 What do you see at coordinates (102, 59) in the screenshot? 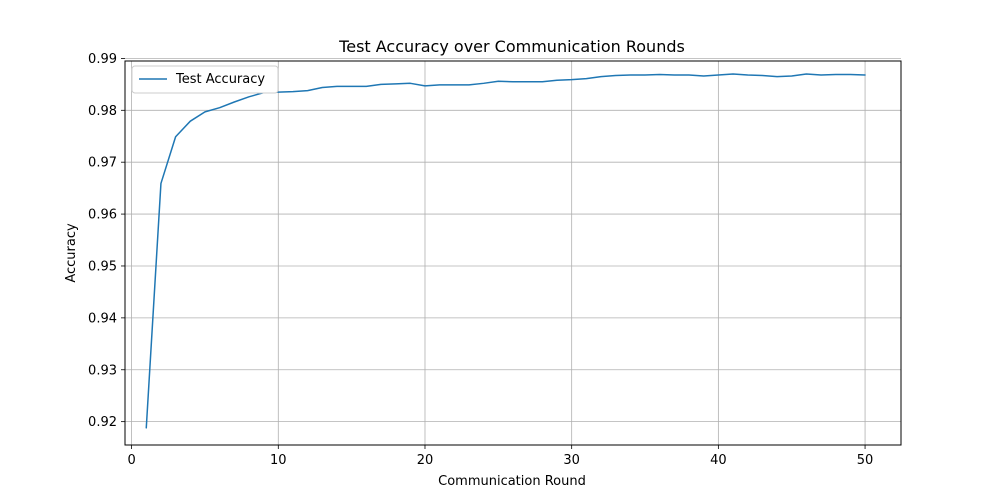
I see `y-tick-label: 0.99` at bounding box center [102, 59].